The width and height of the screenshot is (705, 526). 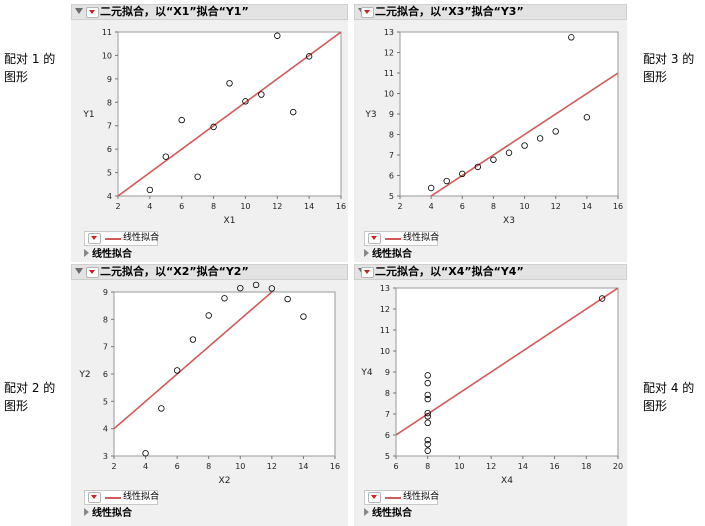 What do you see at coordinates (523, 134) in the screenshot?
I see `fit-line` at bounding box center [523, 134].